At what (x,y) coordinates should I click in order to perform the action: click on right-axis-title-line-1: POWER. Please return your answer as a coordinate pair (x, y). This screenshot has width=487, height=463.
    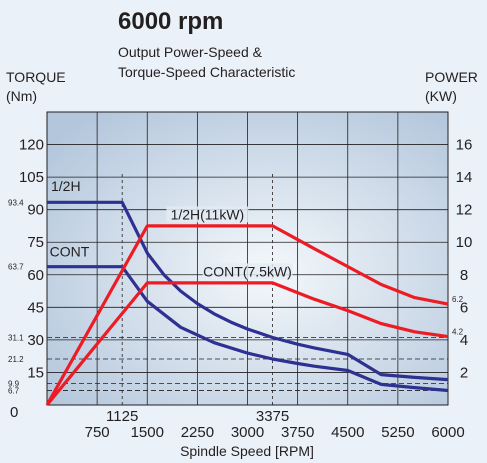
    Looking at the image, I should click on (451, 77).